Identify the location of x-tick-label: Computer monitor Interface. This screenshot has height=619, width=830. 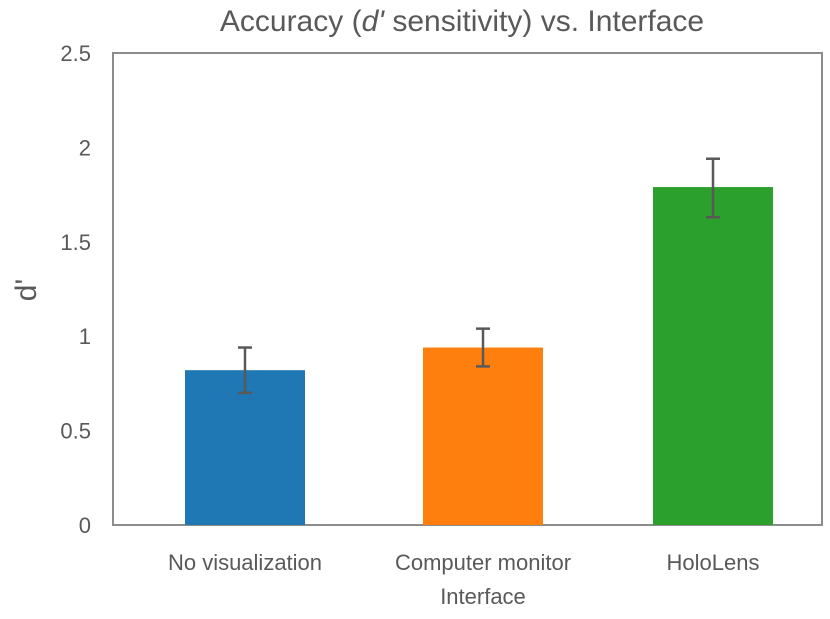
(483, 579).